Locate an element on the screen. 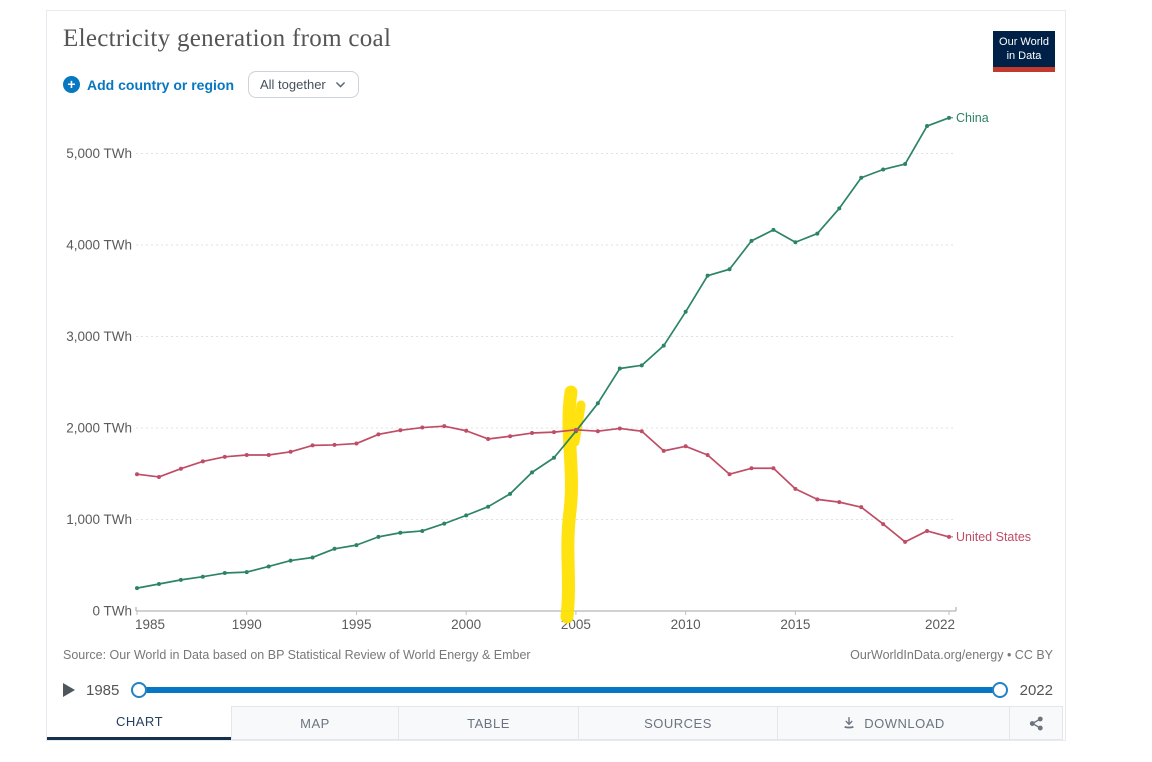 The height and width of the screenshot is (762, 1152). tab-map: MAP is located at coordinates (315, 723).